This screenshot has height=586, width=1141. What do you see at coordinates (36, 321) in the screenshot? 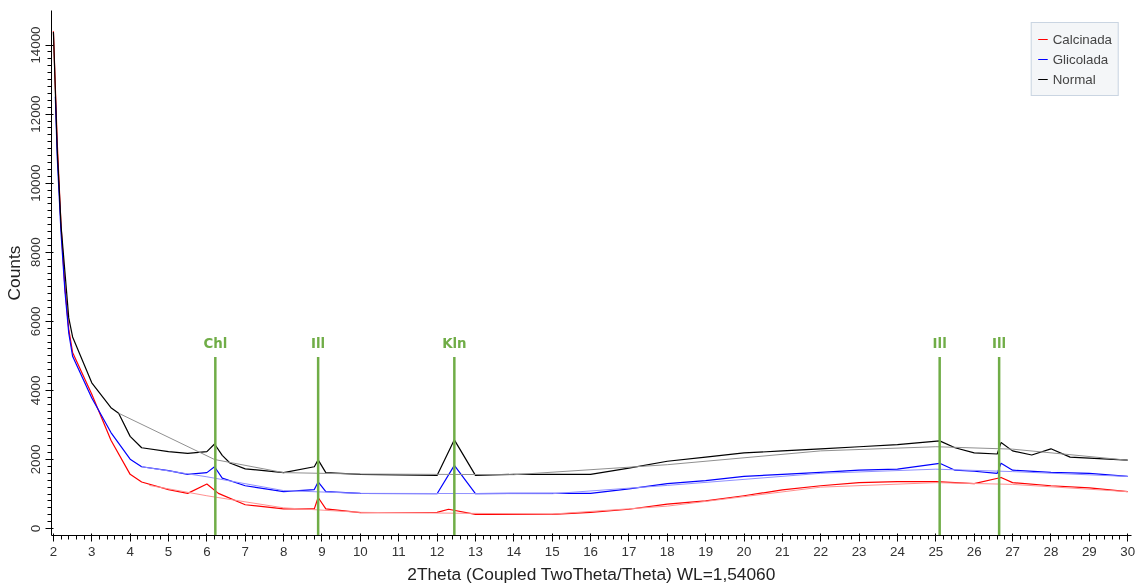
I see `y-tick-label: 6000` at bounding box center [36, 321].